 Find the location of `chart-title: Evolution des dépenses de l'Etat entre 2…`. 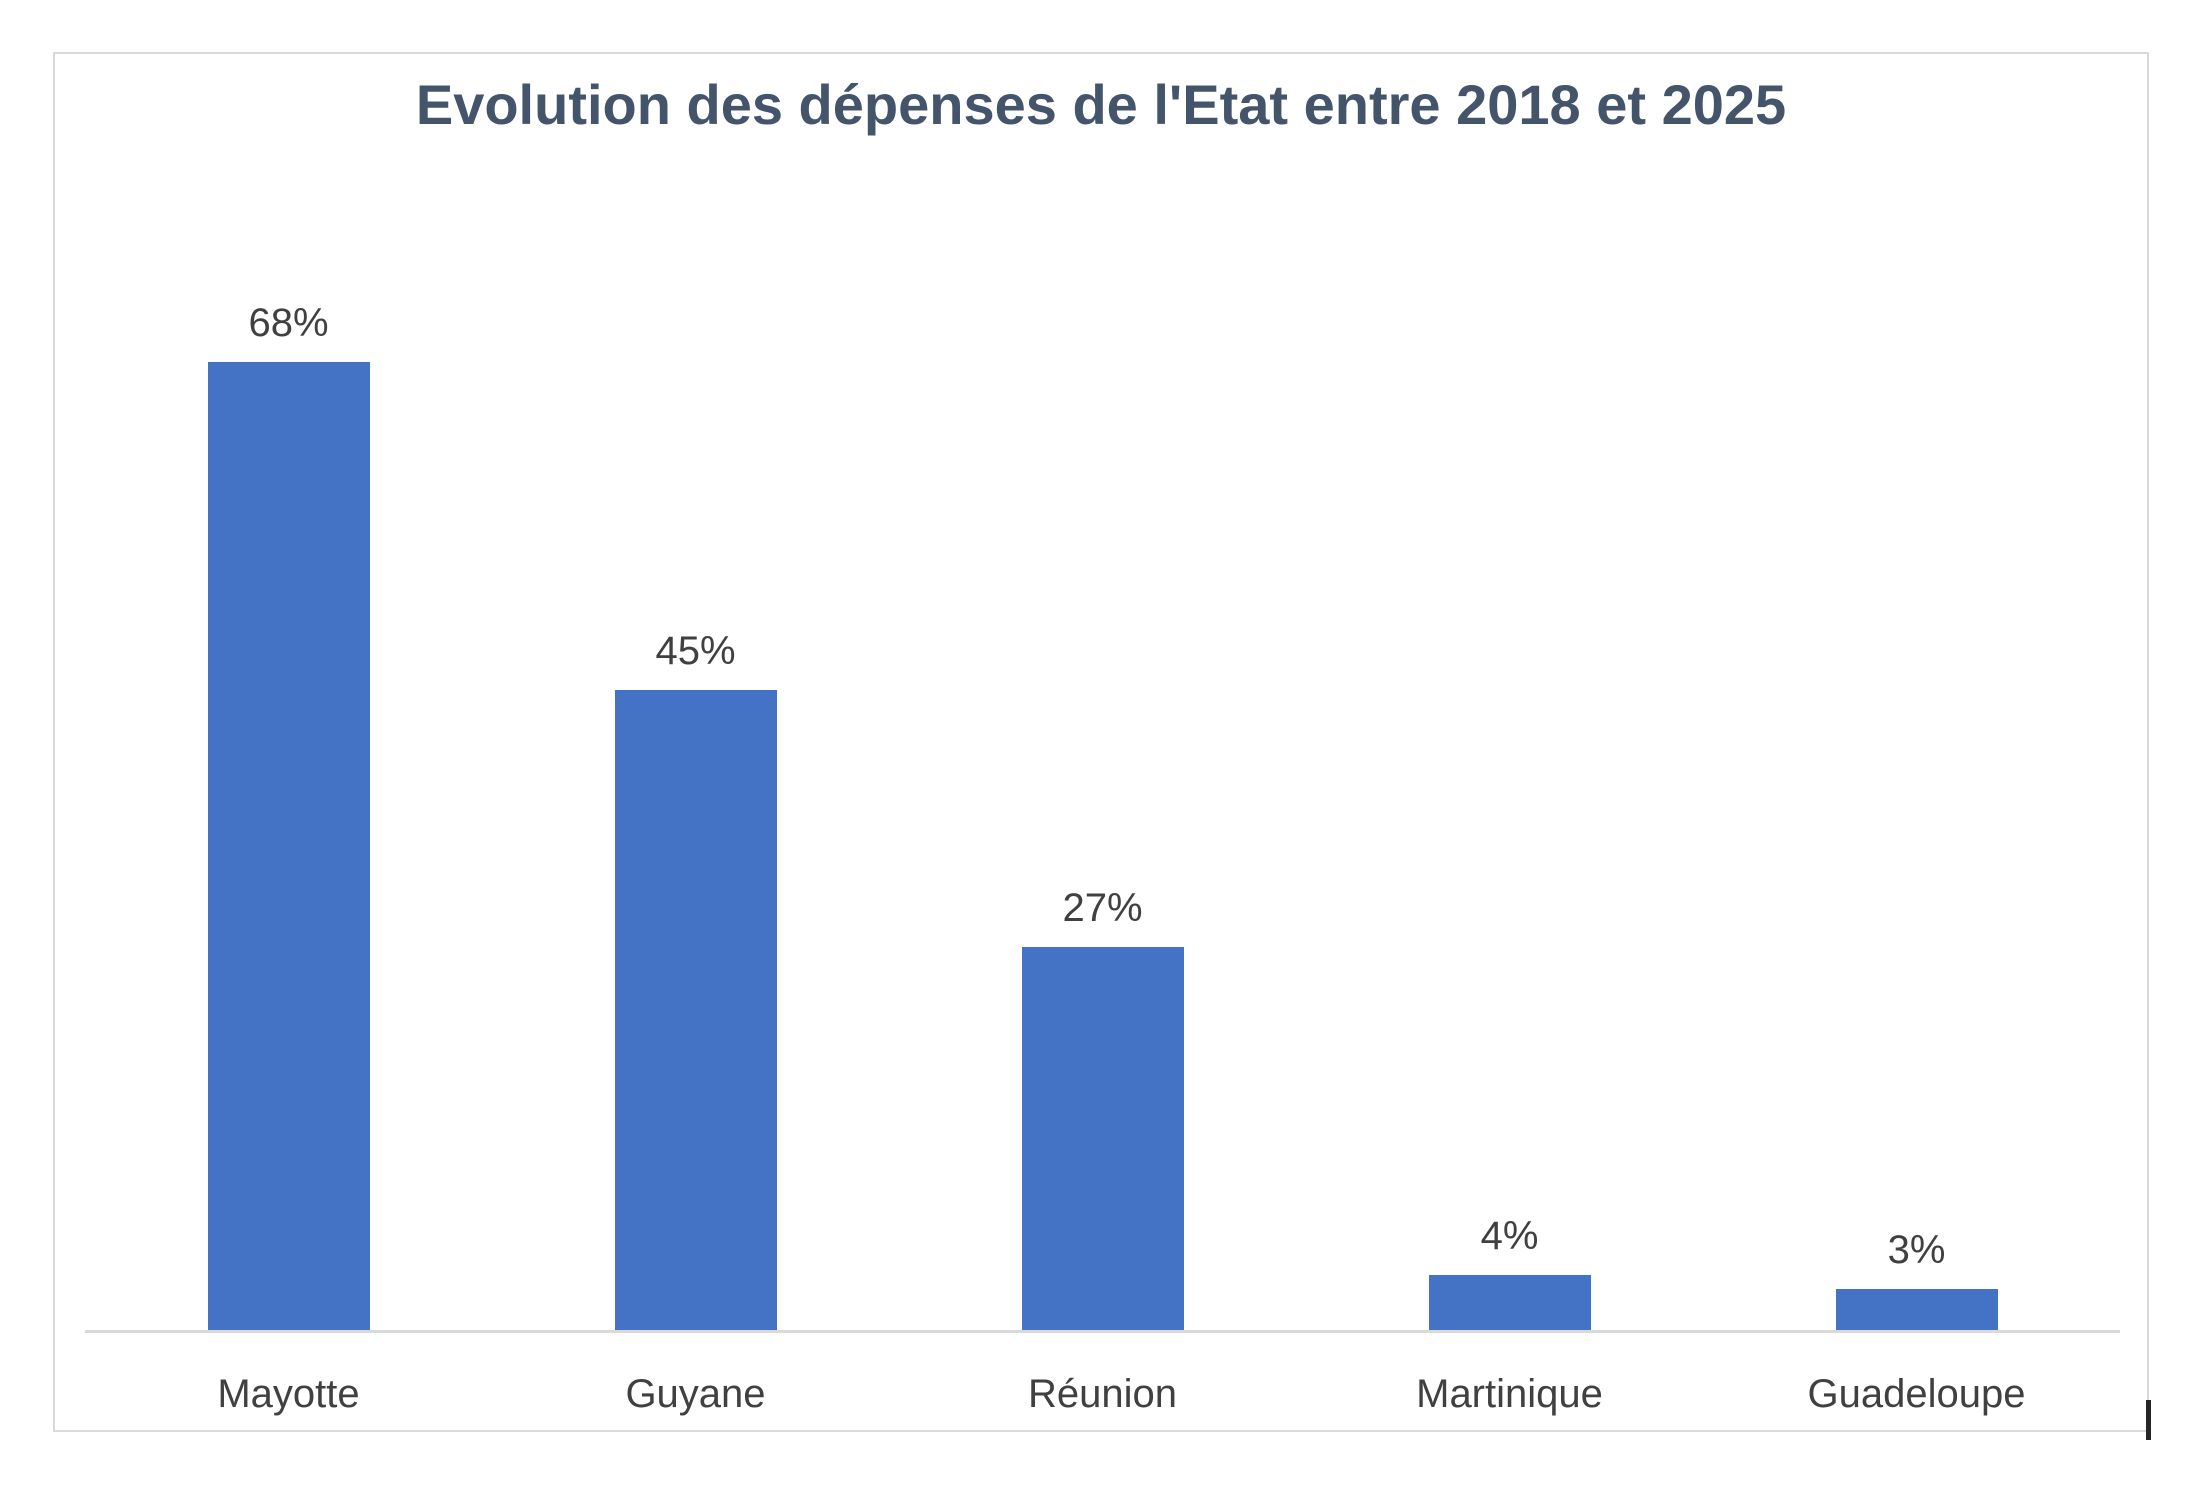

chart-title: Evolution des dépenses de l'Etat entre 2… is located at coordinates (1101, 104).